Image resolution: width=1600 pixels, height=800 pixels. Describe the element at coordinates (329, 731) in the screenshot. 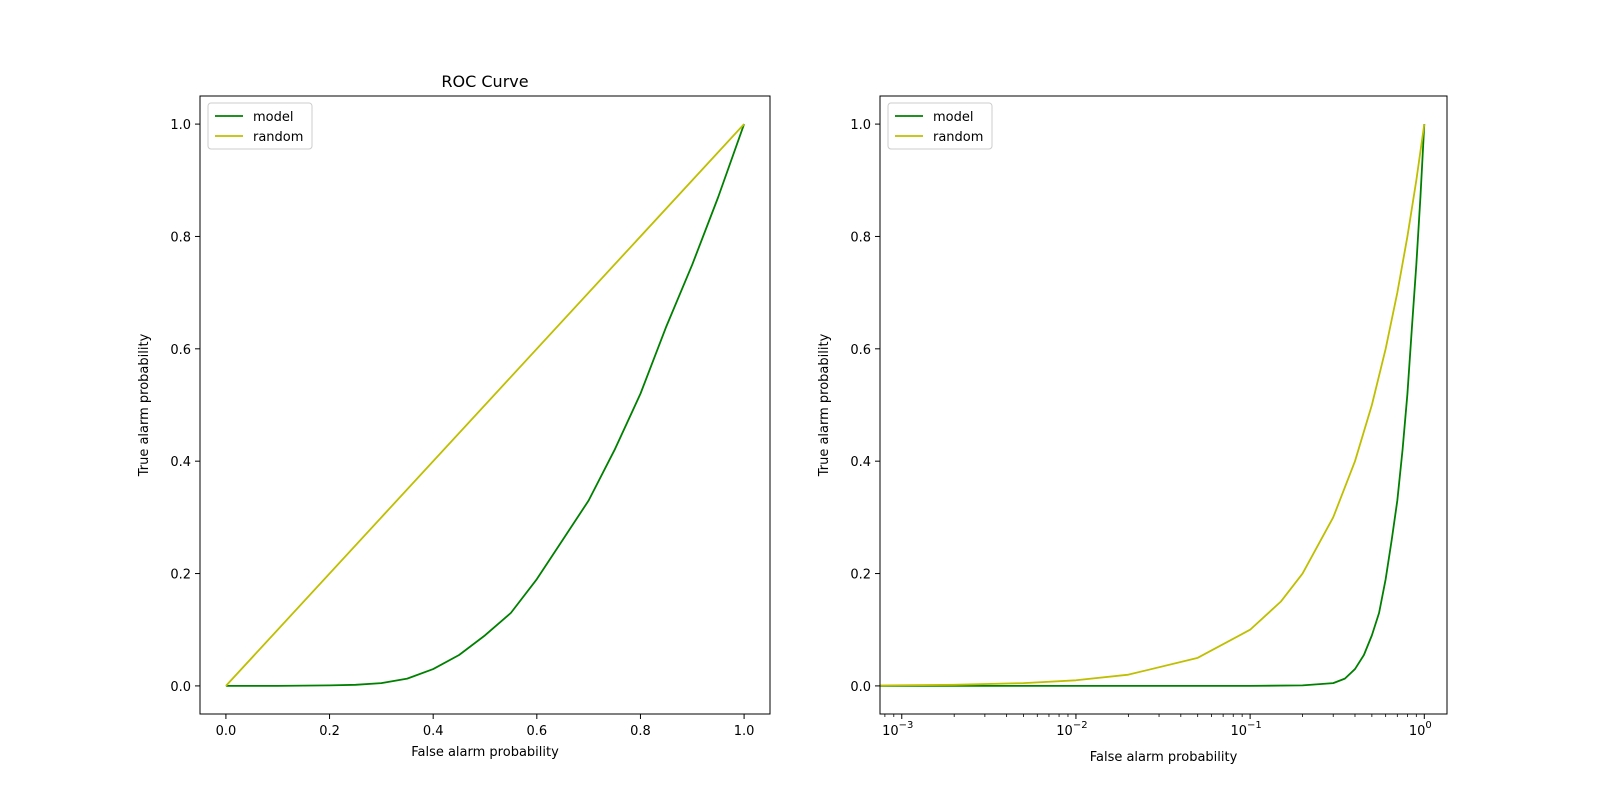

I see `x-tick-label: 0.2` at that location.